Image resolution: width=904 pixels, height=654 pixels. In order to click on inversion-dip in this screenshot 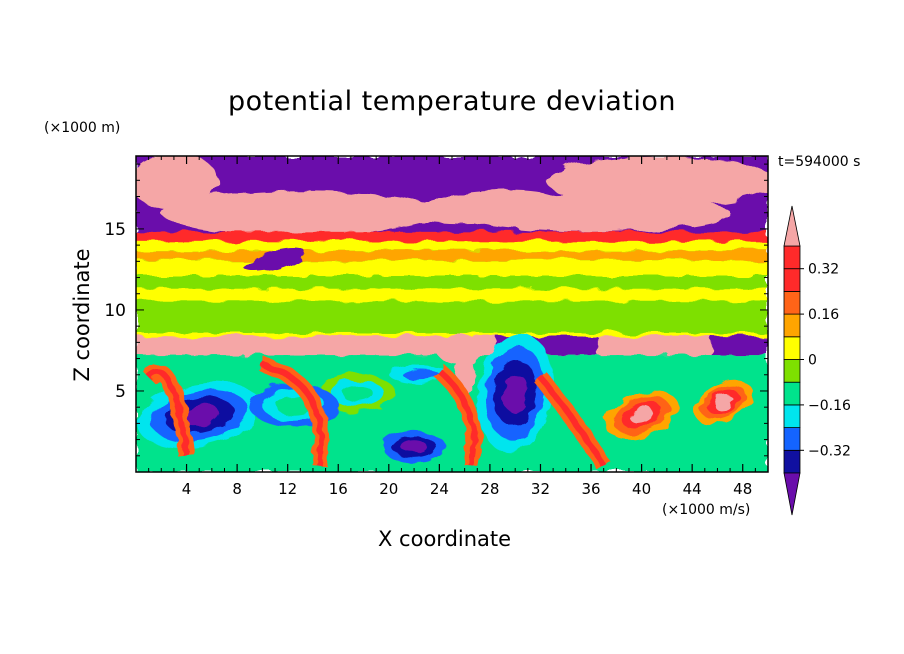, I will do `click(739, 346)`.